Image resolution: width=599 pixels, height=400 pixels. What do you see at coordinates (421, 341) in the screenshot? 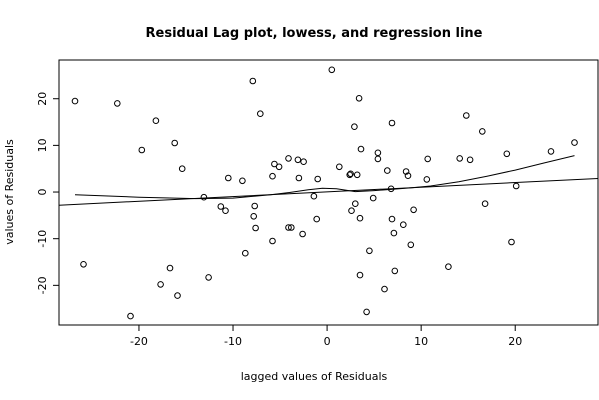
I see `x-tick-label: 10` at bounding box center [421, 341].